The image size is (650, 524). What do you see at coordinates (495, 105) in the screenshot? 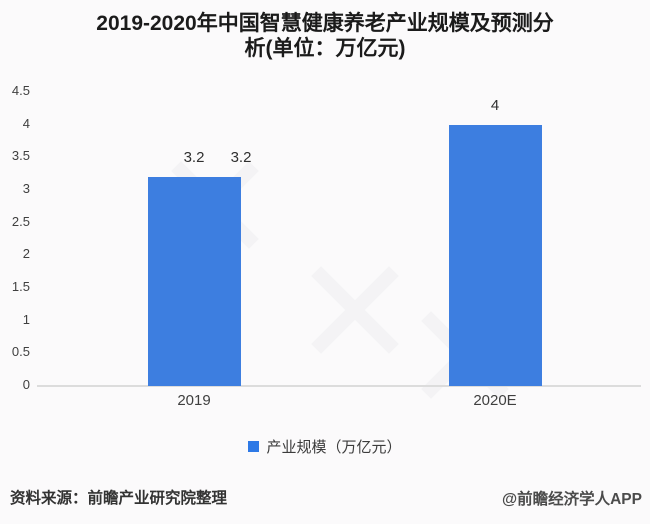
I see `bar-value-label: 4` at bounding box center [495, 105].